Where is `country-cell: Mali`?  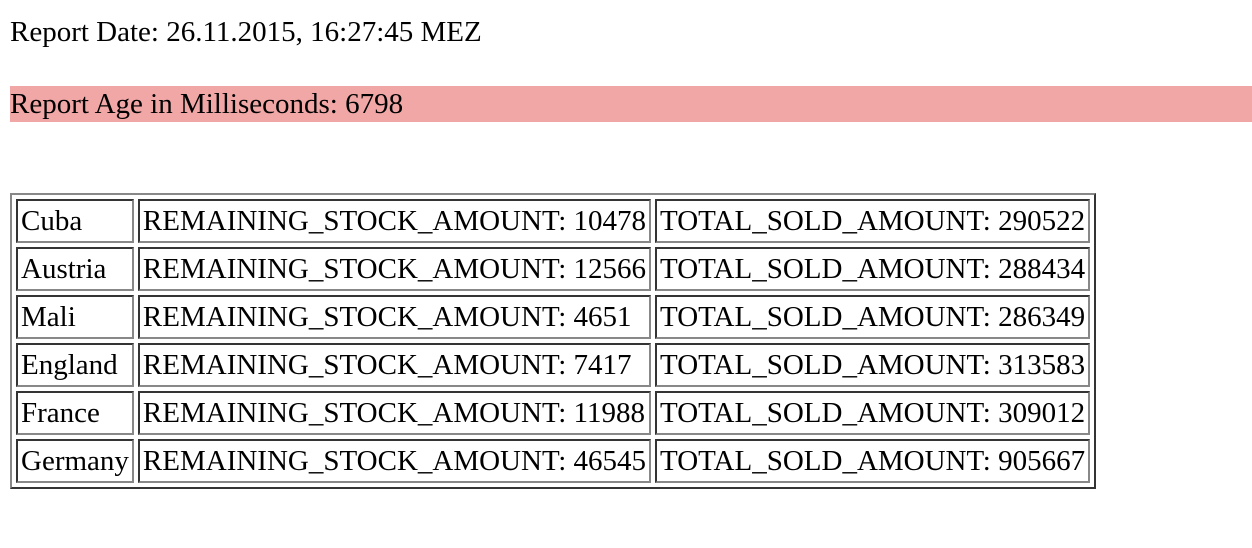
country-cell: Mali is located at coordinates (75, 317).